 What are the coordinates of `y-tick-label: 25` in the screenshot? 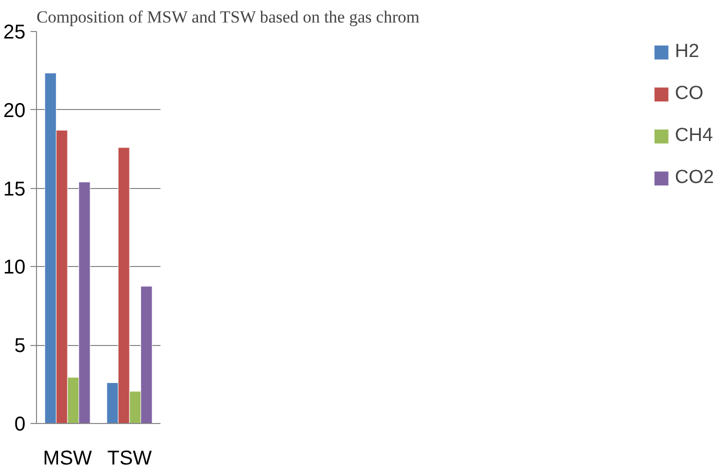 It's located at (14, 33).